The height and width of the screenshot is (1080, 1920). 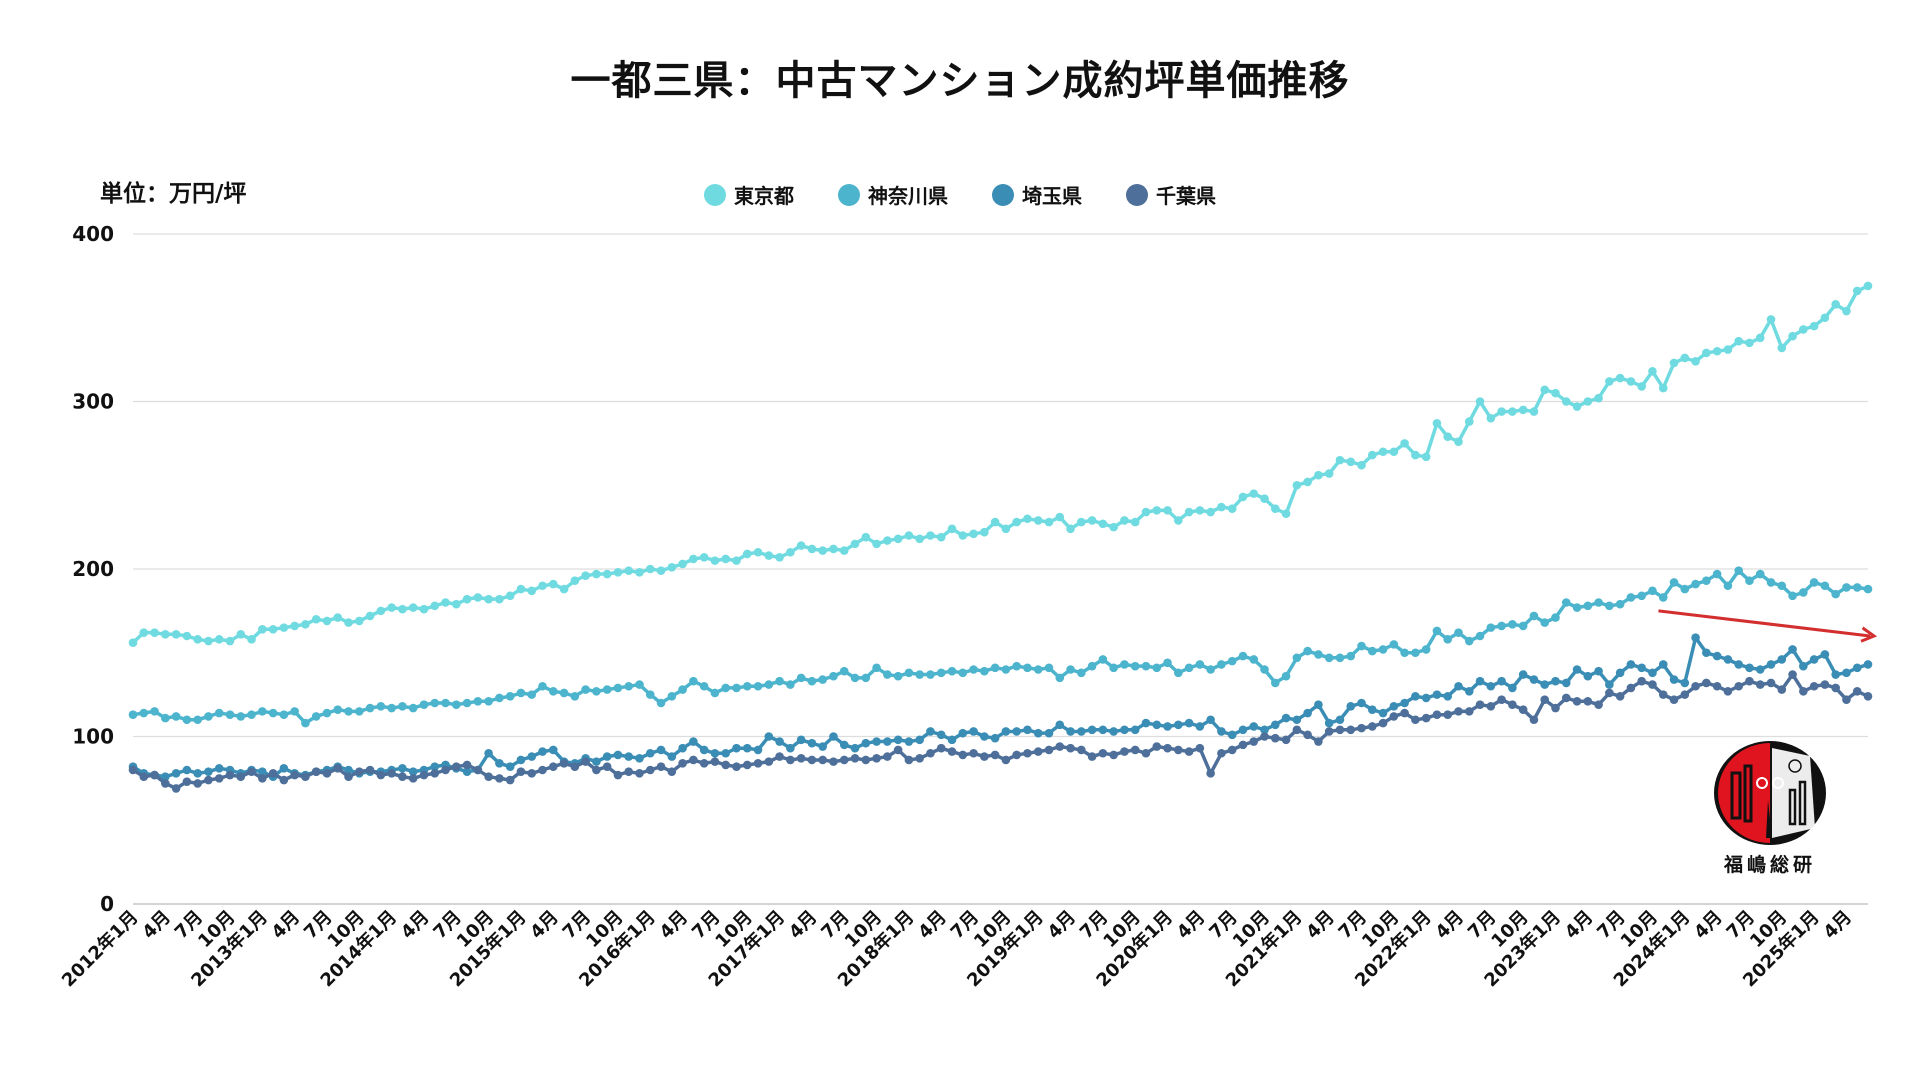 I want to click on legend-item: 千葉県, so click(x=1171, y=194).